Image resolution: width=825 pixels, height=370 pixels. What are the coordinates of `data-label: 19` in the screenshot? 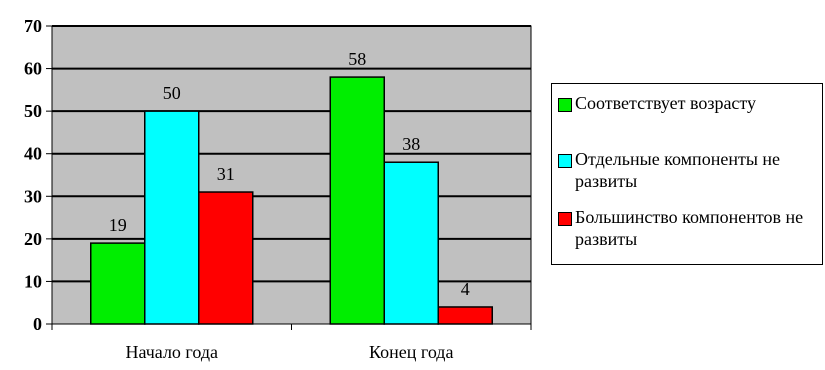 It's located at (118, 225).